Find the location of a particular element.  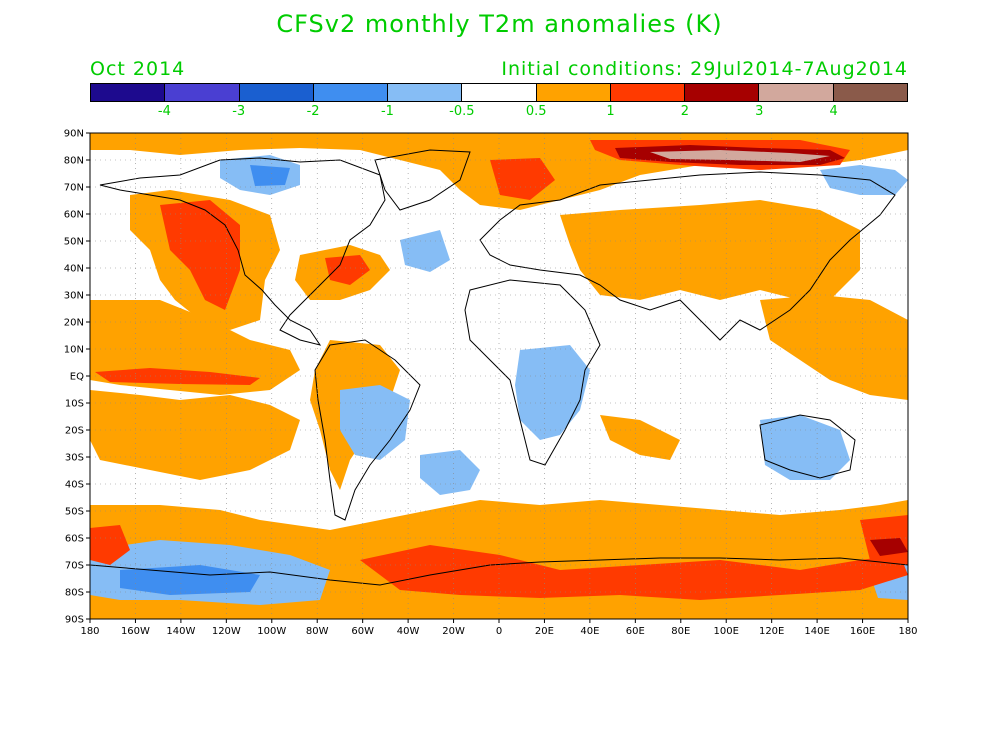

antarctica-coast is located at coordinates (499, 571).